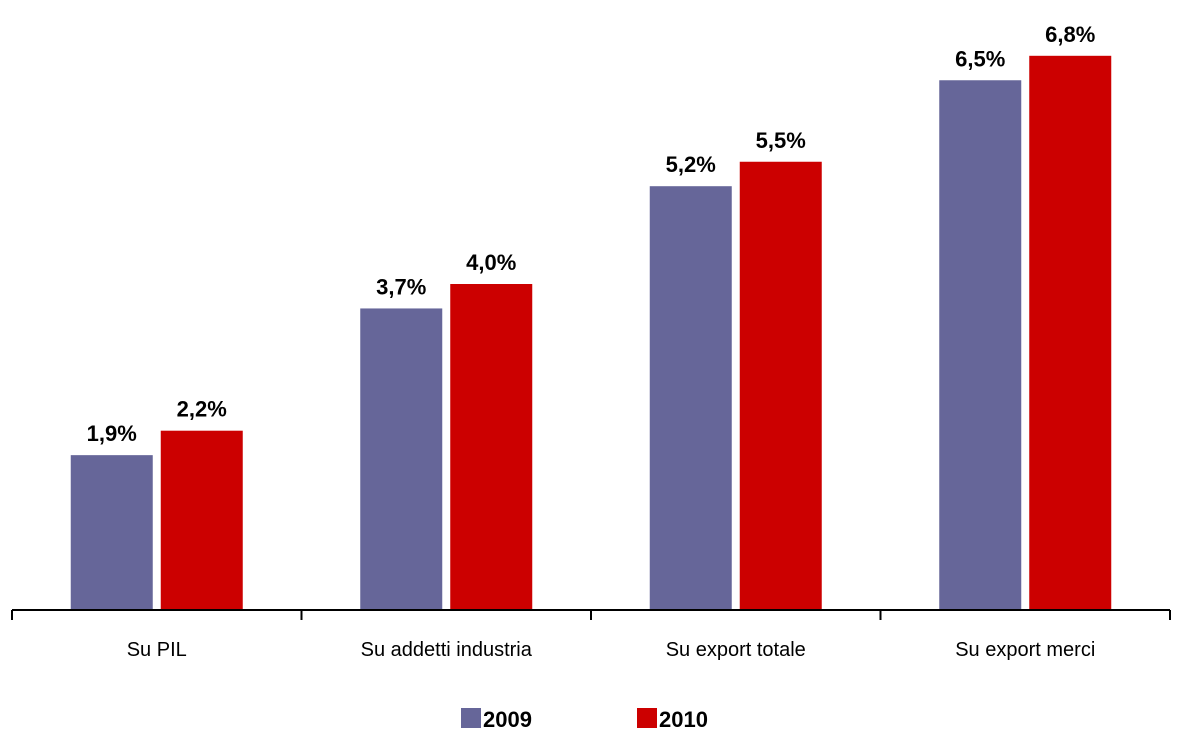 Image resolution: width=1182 pixels, height=729 pixels. Describe the element at coordinates (401, 286) in the screenshot. I see `data-label-2009-1: 3,7%` at that location.